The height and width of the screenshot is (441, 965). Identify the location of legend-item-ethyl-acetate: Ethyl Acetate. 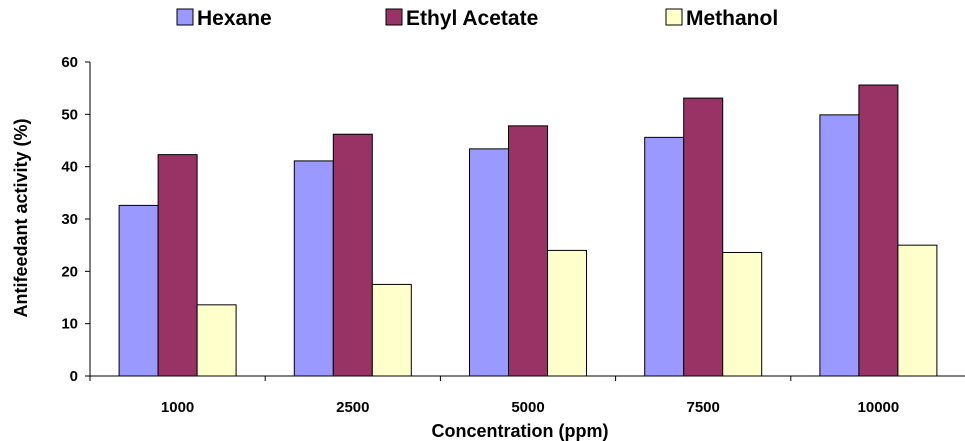
(461, 18).